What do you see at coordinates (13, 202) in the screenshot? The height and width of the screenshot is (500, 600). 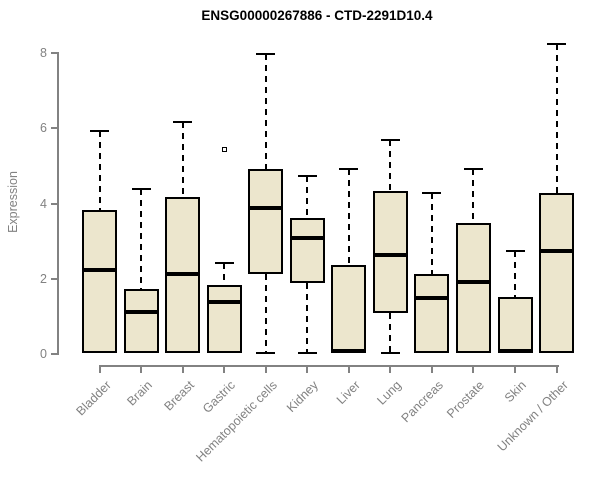 I see `y-axis-title: Expression` at bounding box center [13, 202].